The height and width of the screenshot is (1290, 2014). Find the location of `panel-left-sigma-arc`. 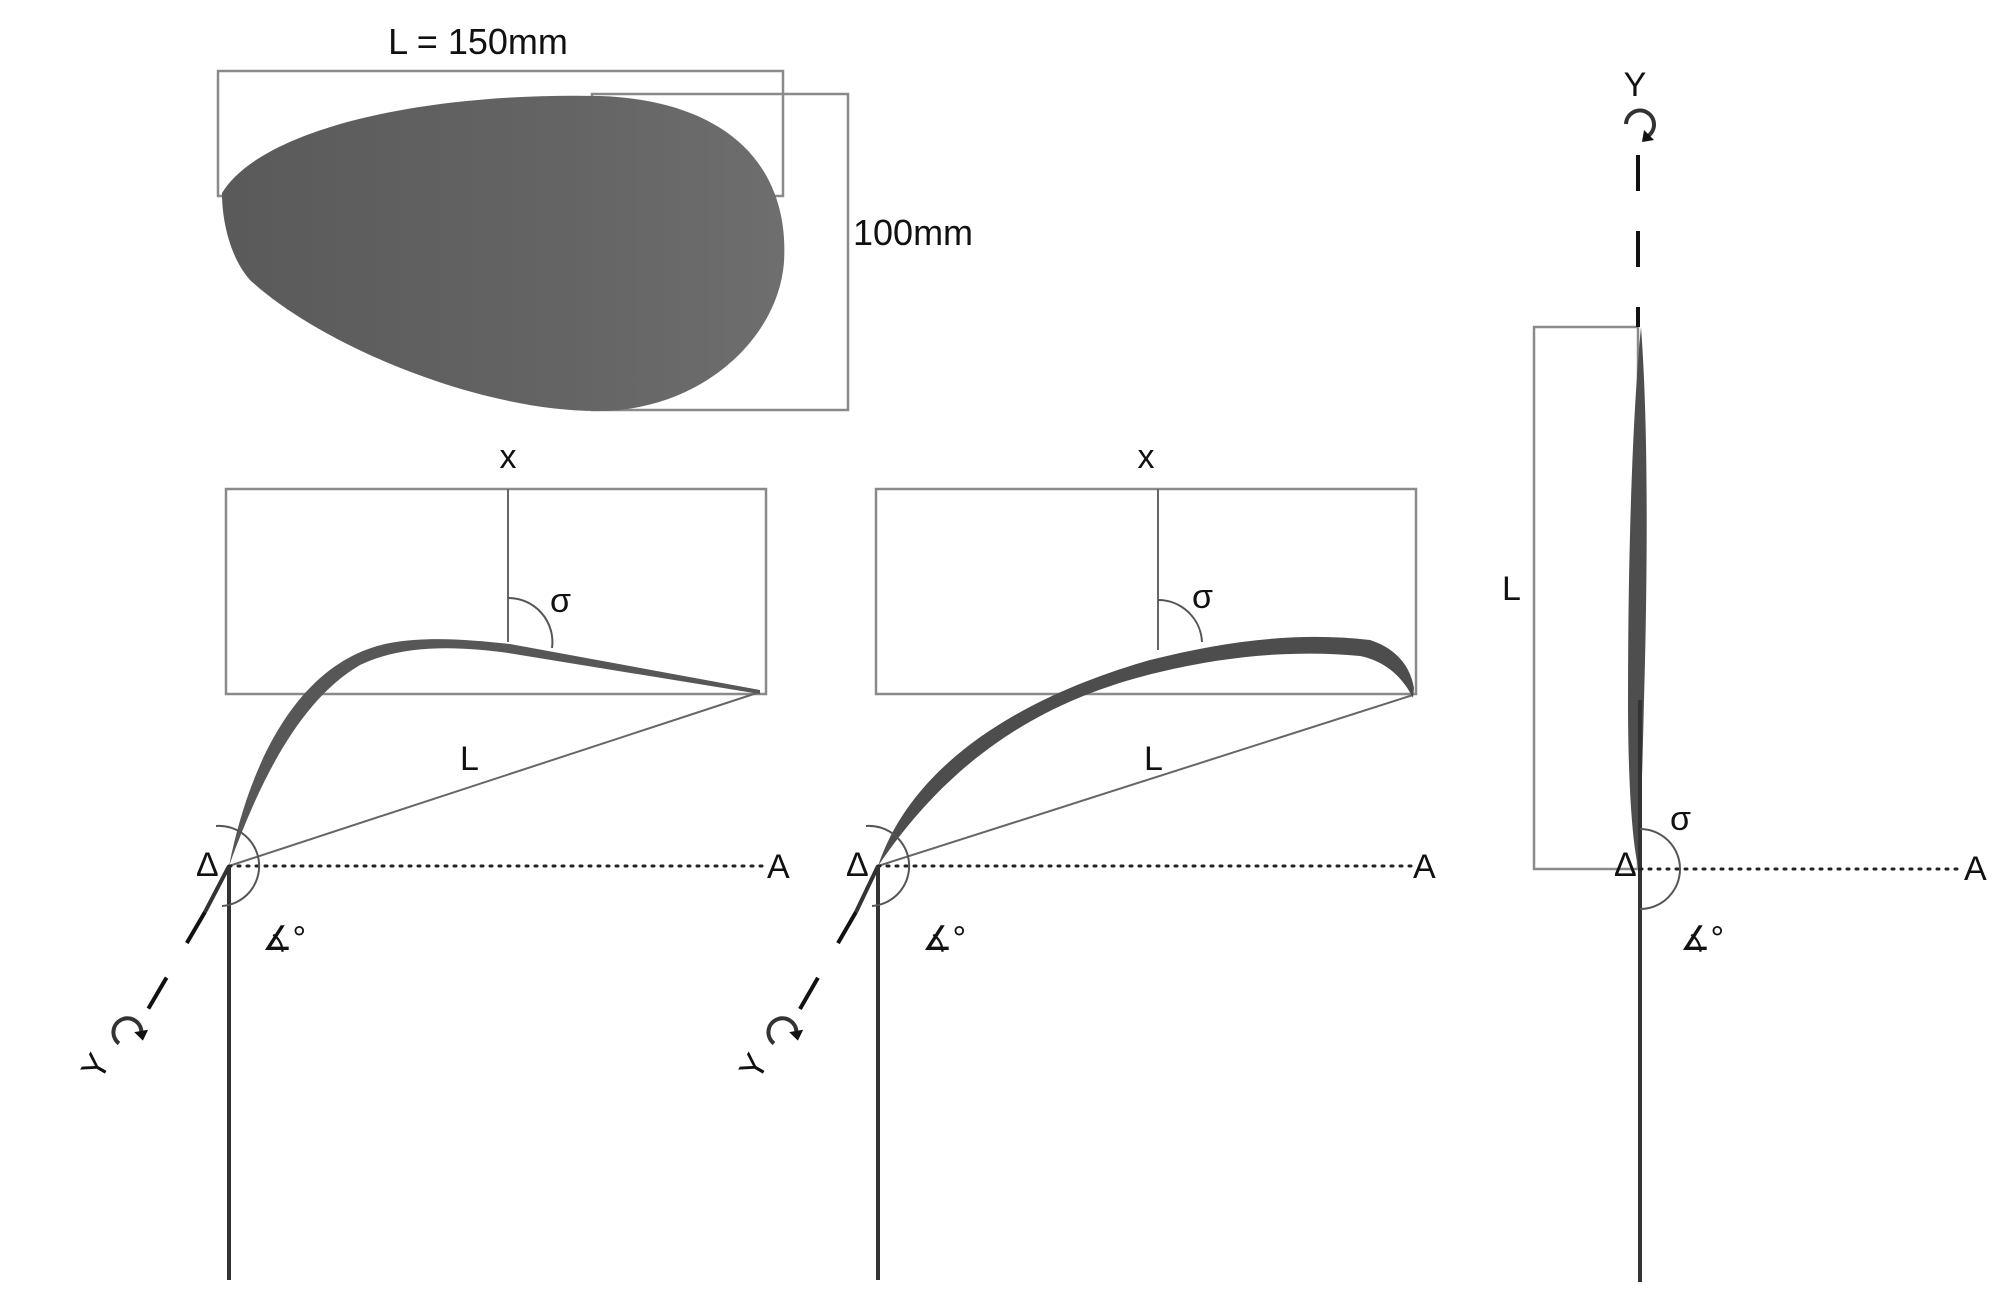

panel-left-sigma-arc is located at coordinates (530, 622).